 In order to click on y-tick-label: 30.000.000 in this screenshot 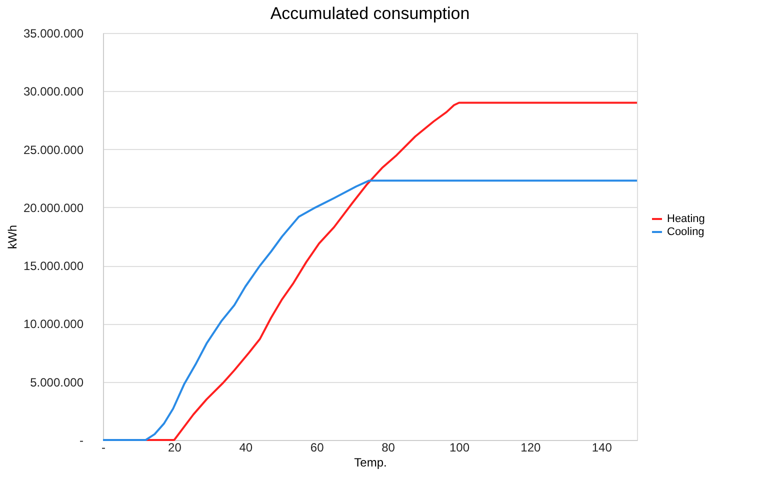, I will do `click(53, 91)`.